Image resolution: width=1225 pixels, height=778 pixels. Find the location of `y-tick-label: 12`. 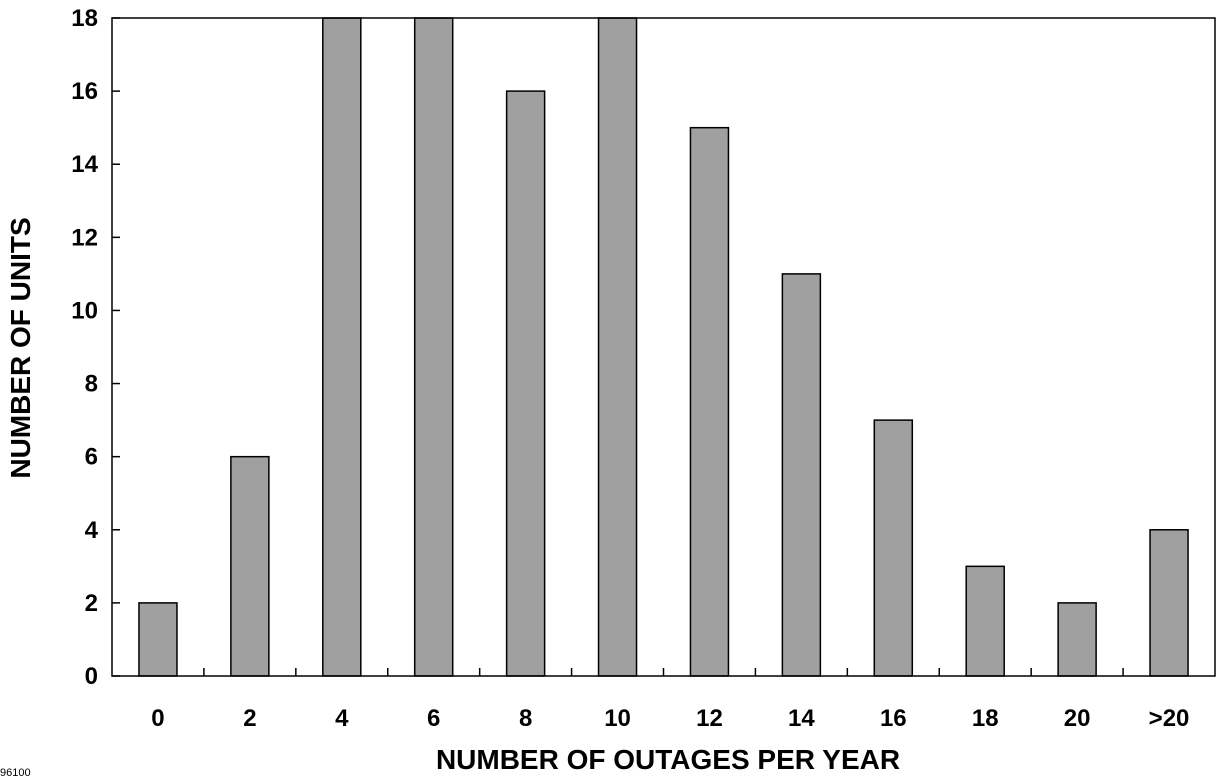

y-tick-label: 12 is located at coordinates (84, 237).